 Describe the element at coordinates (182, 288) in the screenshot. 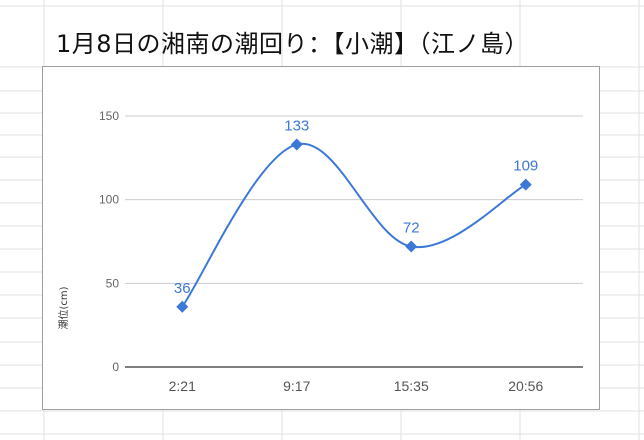

I see `data-label: 36` at that location.